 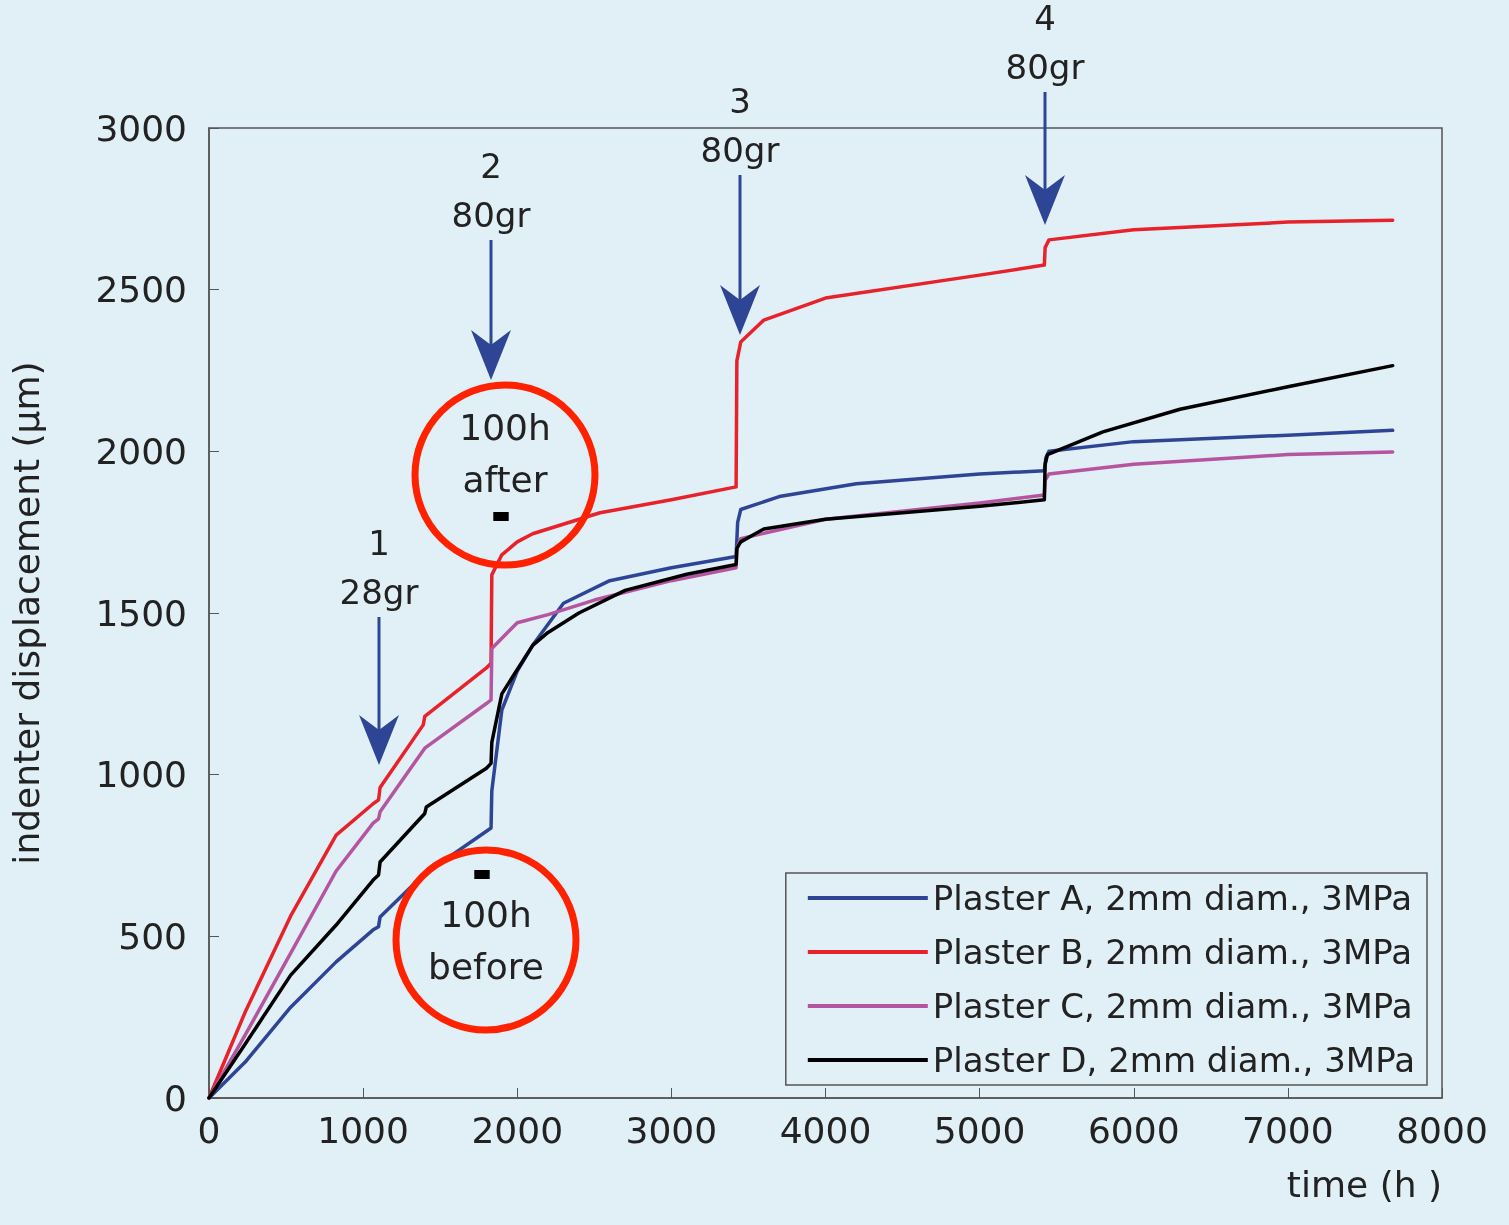 I want to click on x-tick-label: 3000, so click(x=671, y=1130).